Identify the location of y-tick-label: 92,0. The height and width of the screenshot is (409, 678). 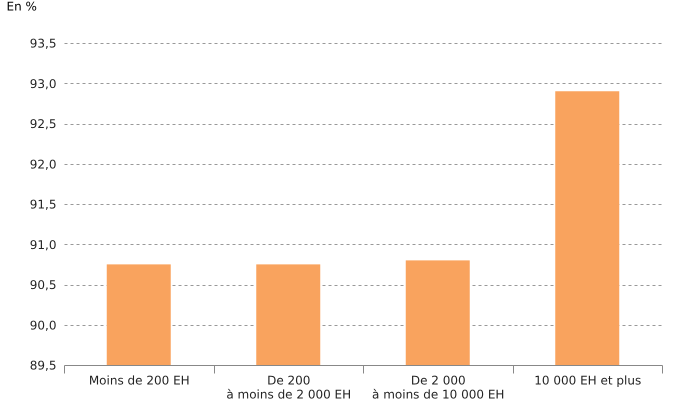
(43, 164).